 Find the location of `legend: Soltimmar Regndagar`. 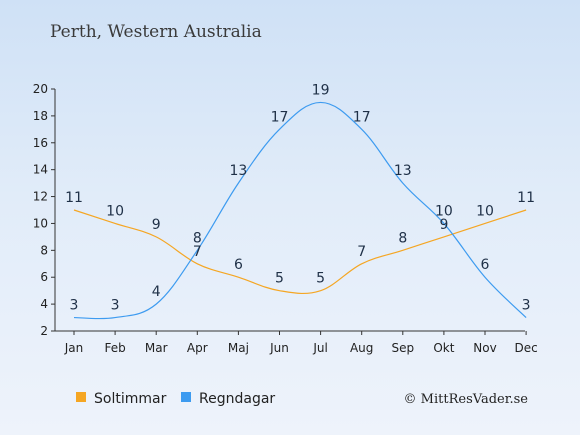

legend: Soltimmar Regndagar is located at coordinates (175, 399).